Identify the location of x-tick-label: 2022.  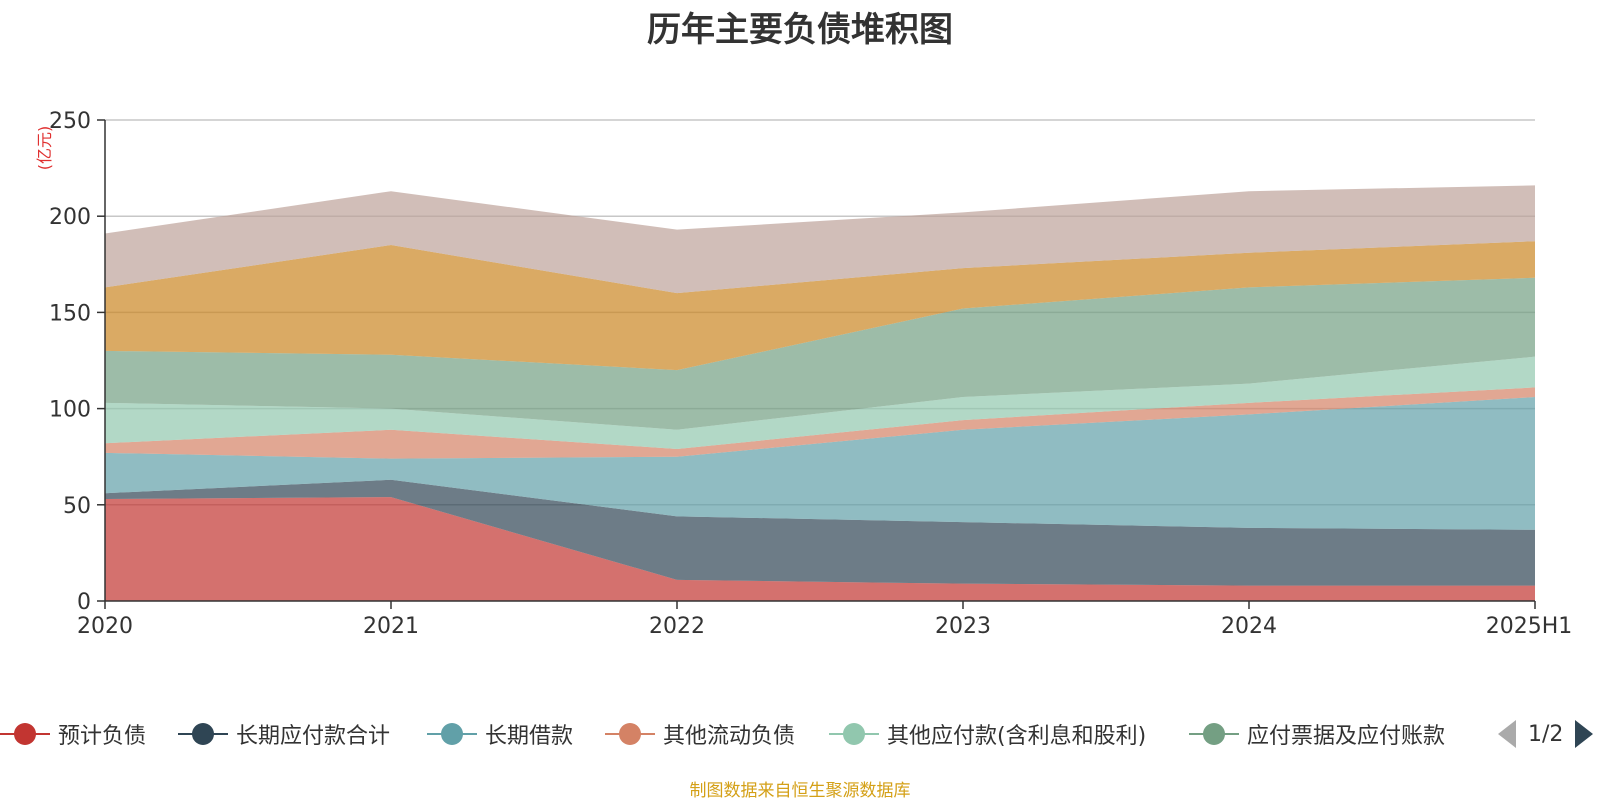
(677, 626).